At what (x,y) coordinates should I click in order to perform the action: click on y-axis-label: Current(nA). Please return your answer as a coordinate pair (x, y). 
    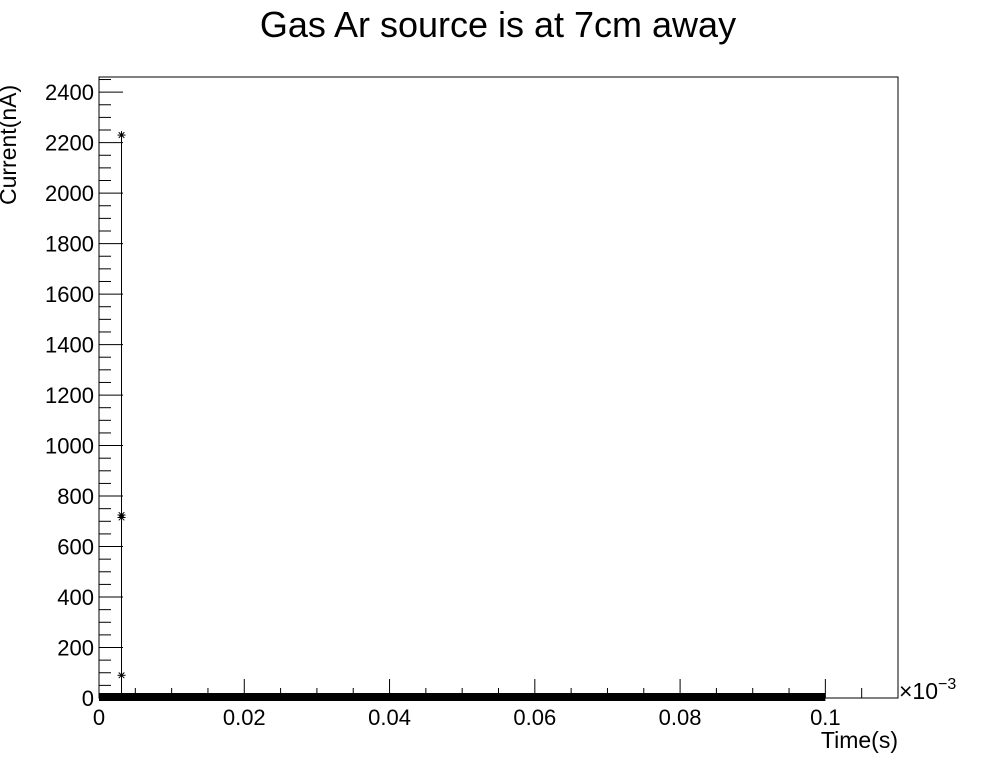
    Looking at the image, I should click on (10, 145).